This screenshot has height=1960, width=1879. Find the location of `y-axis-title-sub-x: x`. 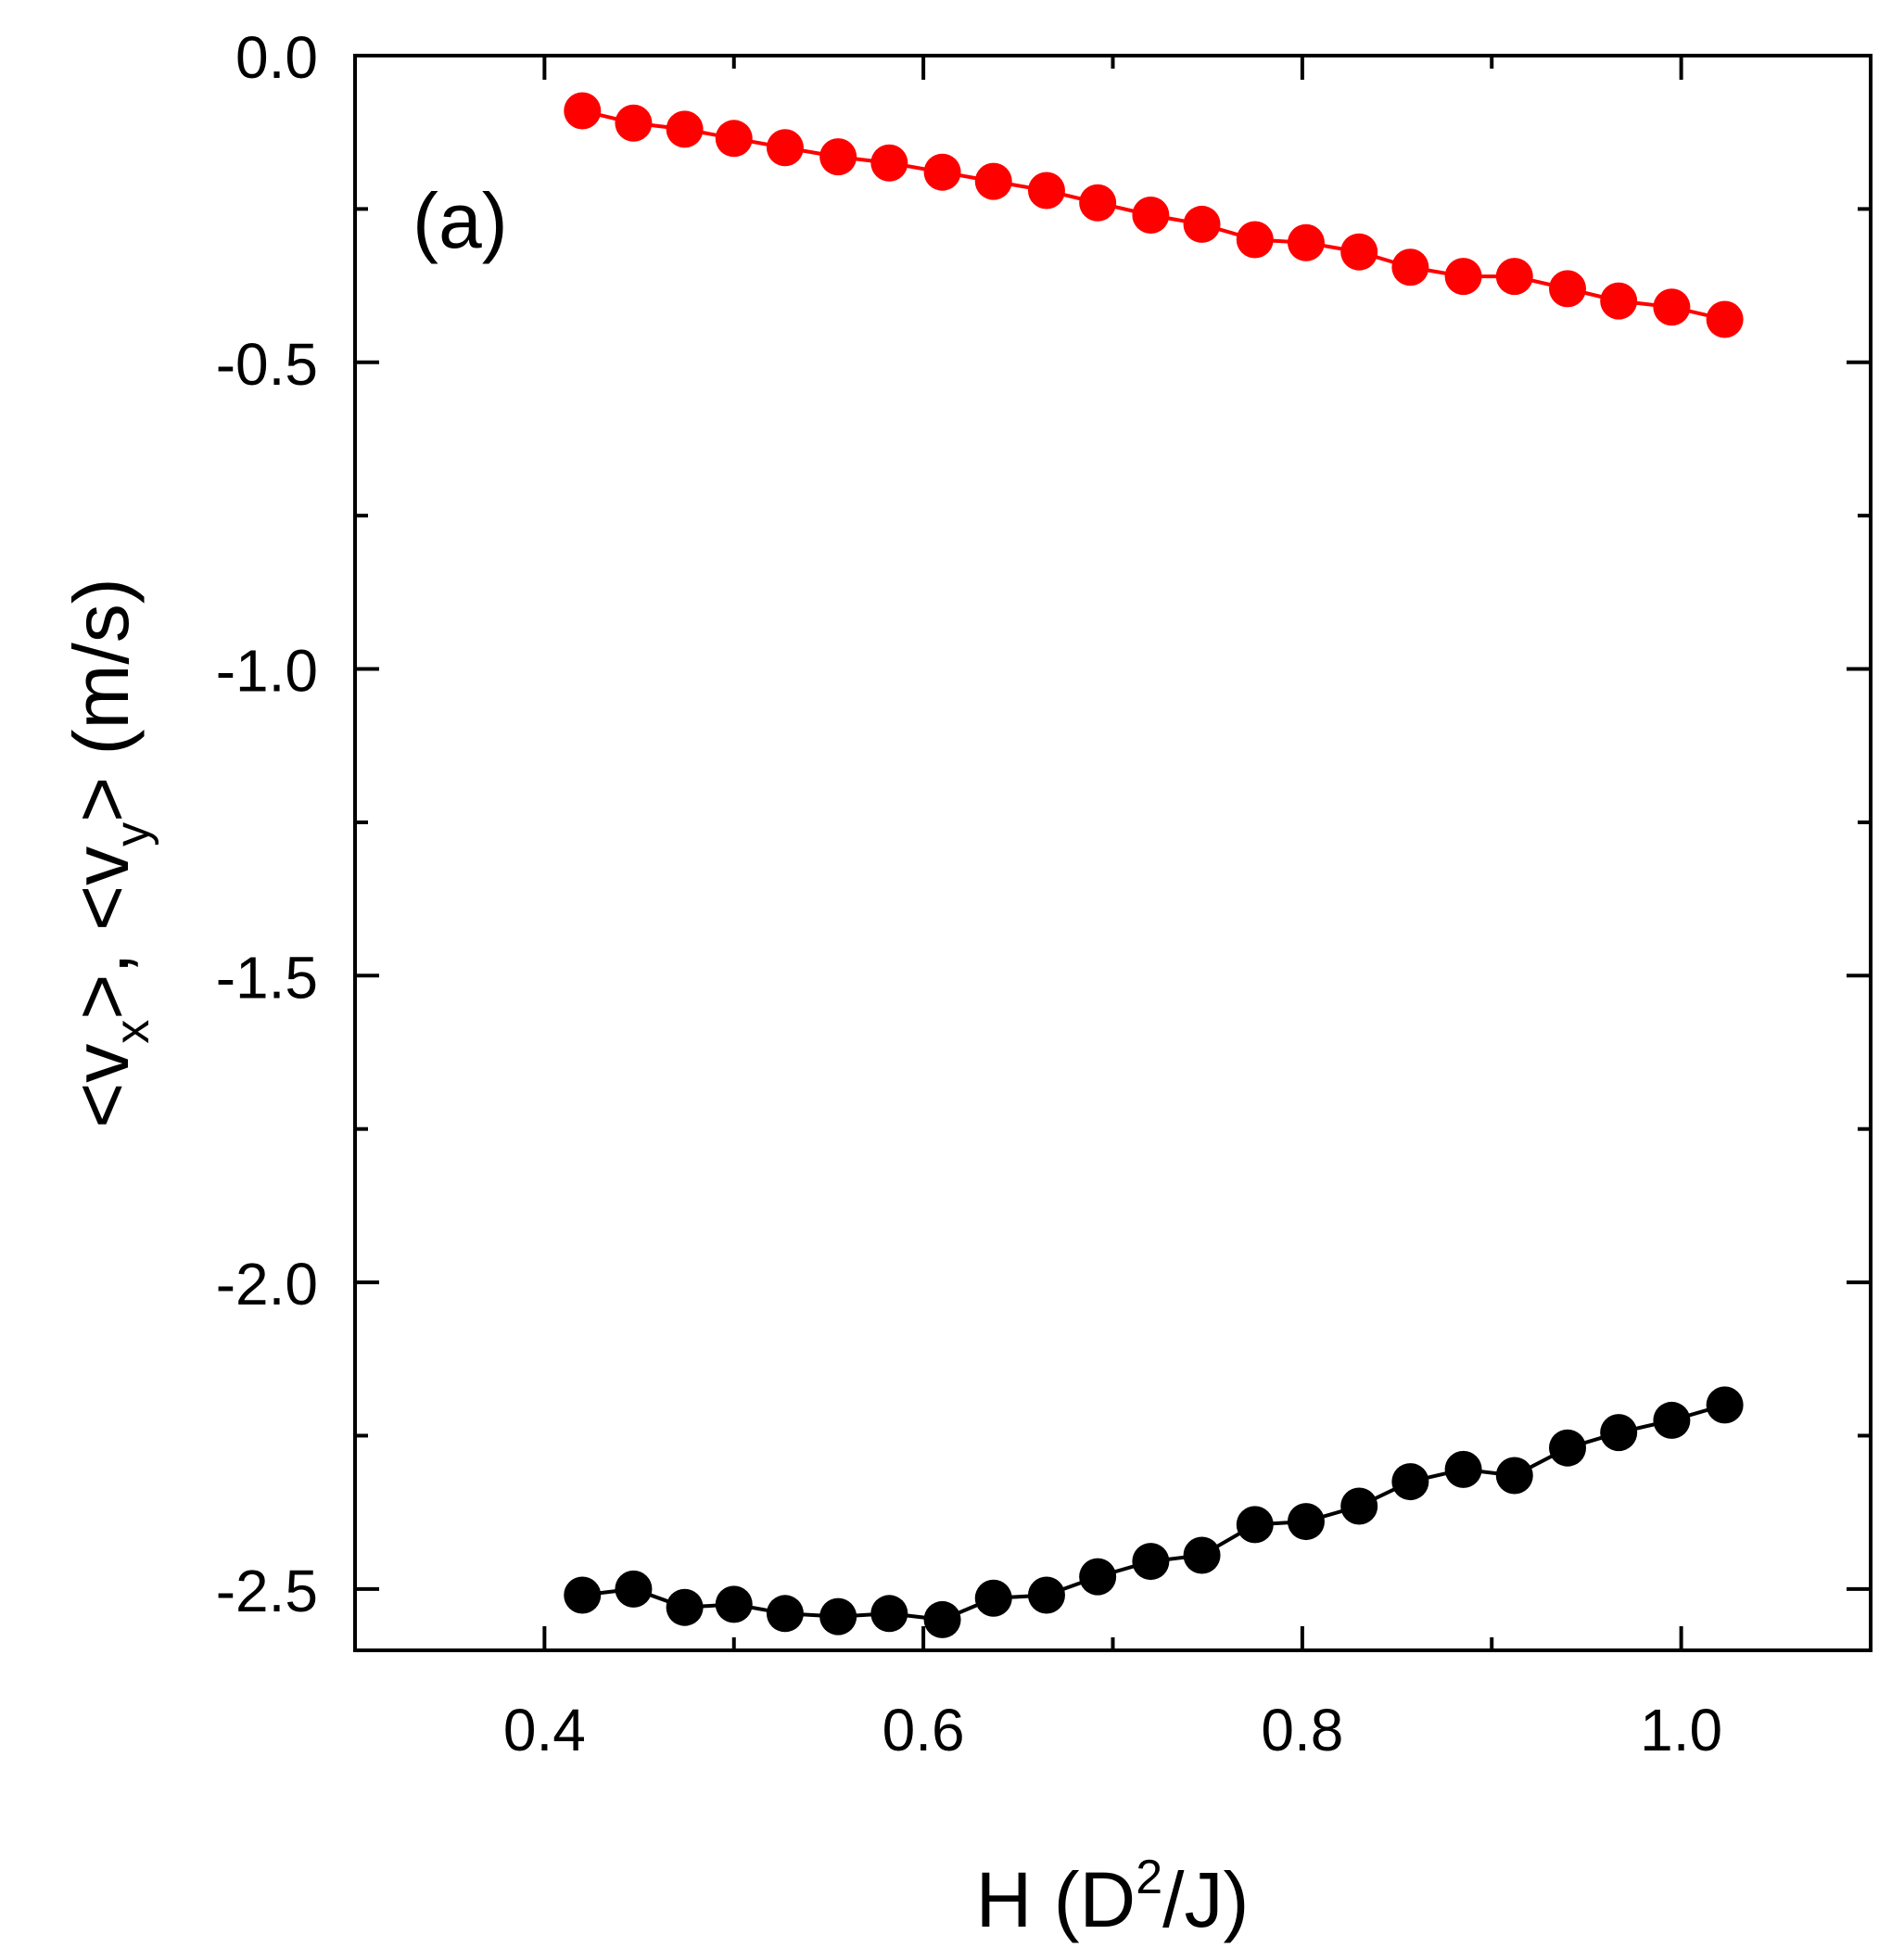

y-axis-title-sub-x: x is located at coordinates (133, 1032).